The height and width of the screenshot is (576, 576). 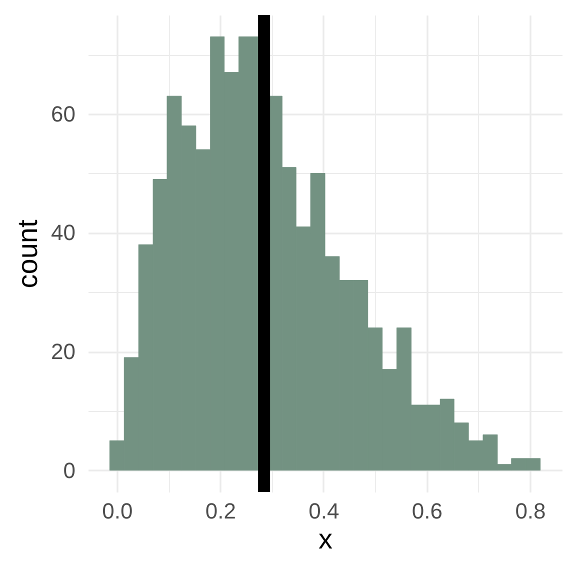 What do you see at coordinates (63, 351) in the screenshot?
I see `y-tick-label: 20` at bounding box center [63, 351].